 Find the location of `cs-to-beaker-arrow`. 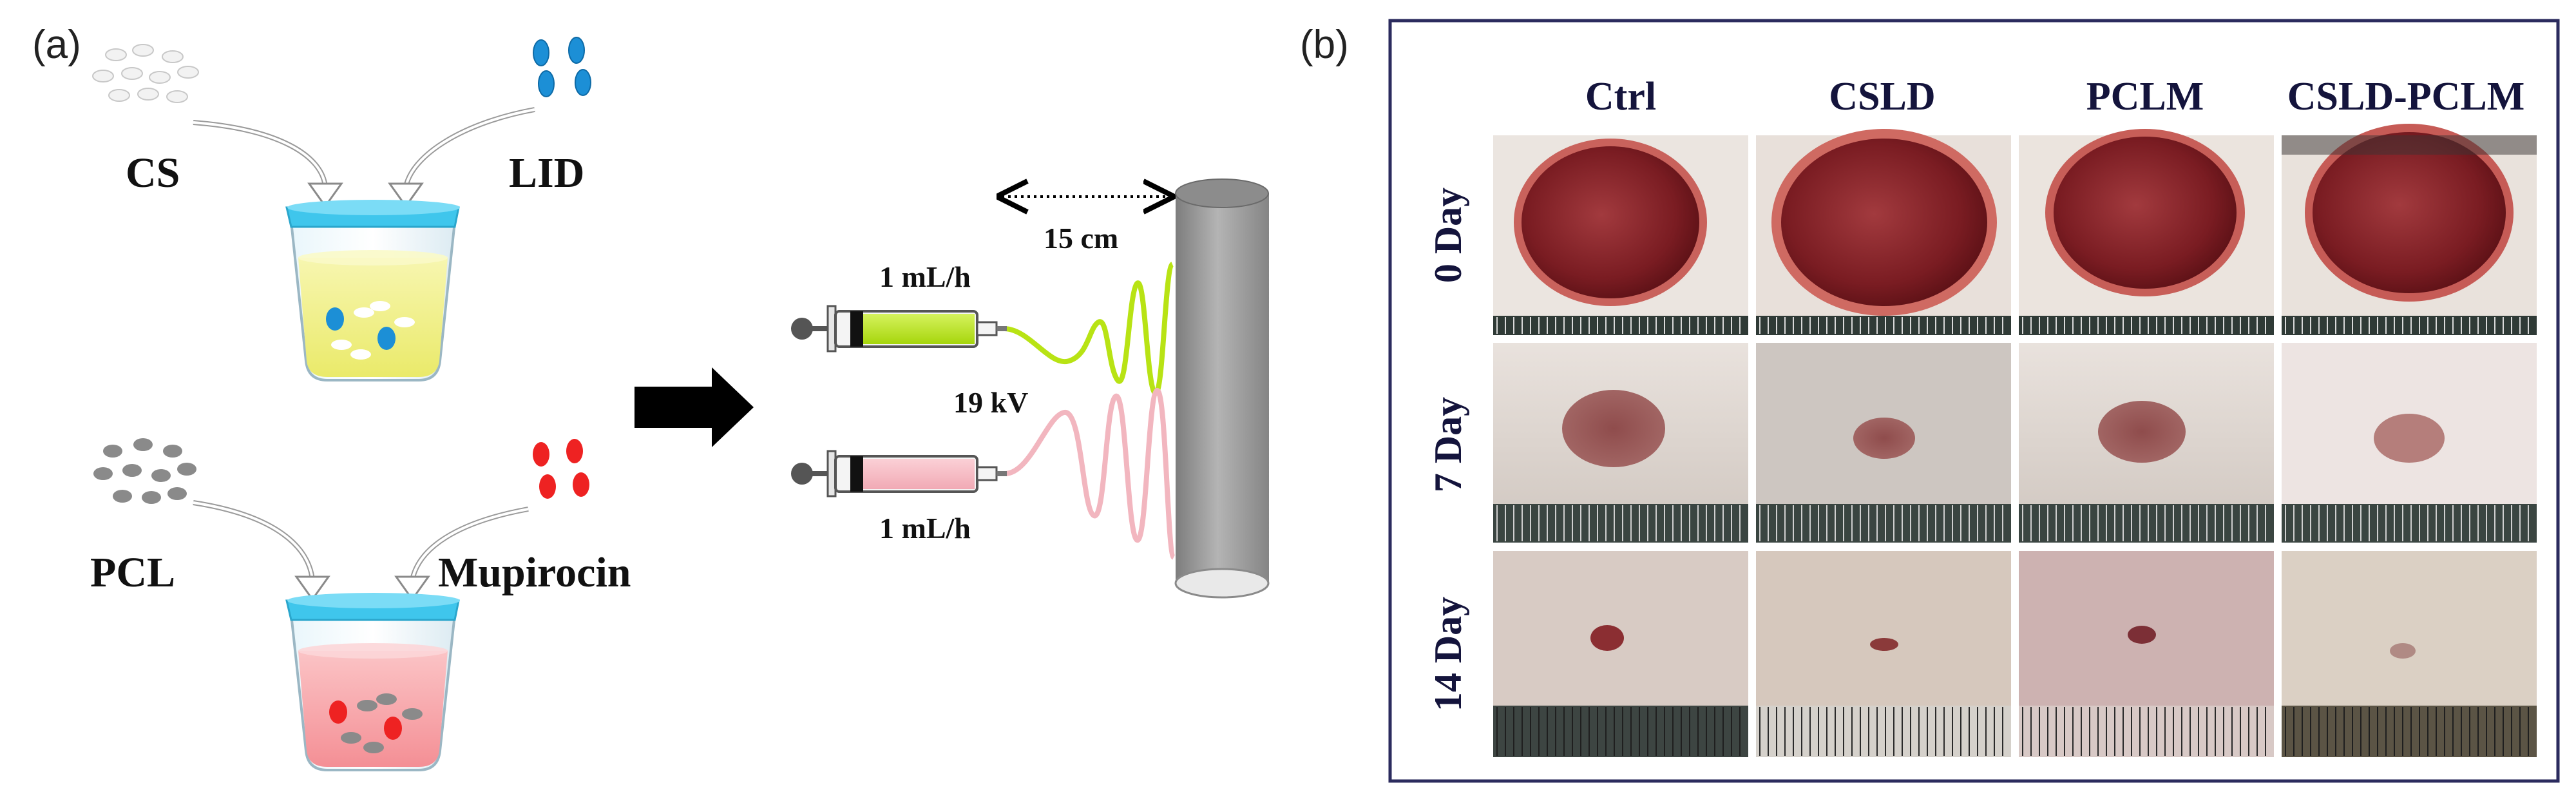

cs-to-beaker-arrow is located at coordinates (268, 164).